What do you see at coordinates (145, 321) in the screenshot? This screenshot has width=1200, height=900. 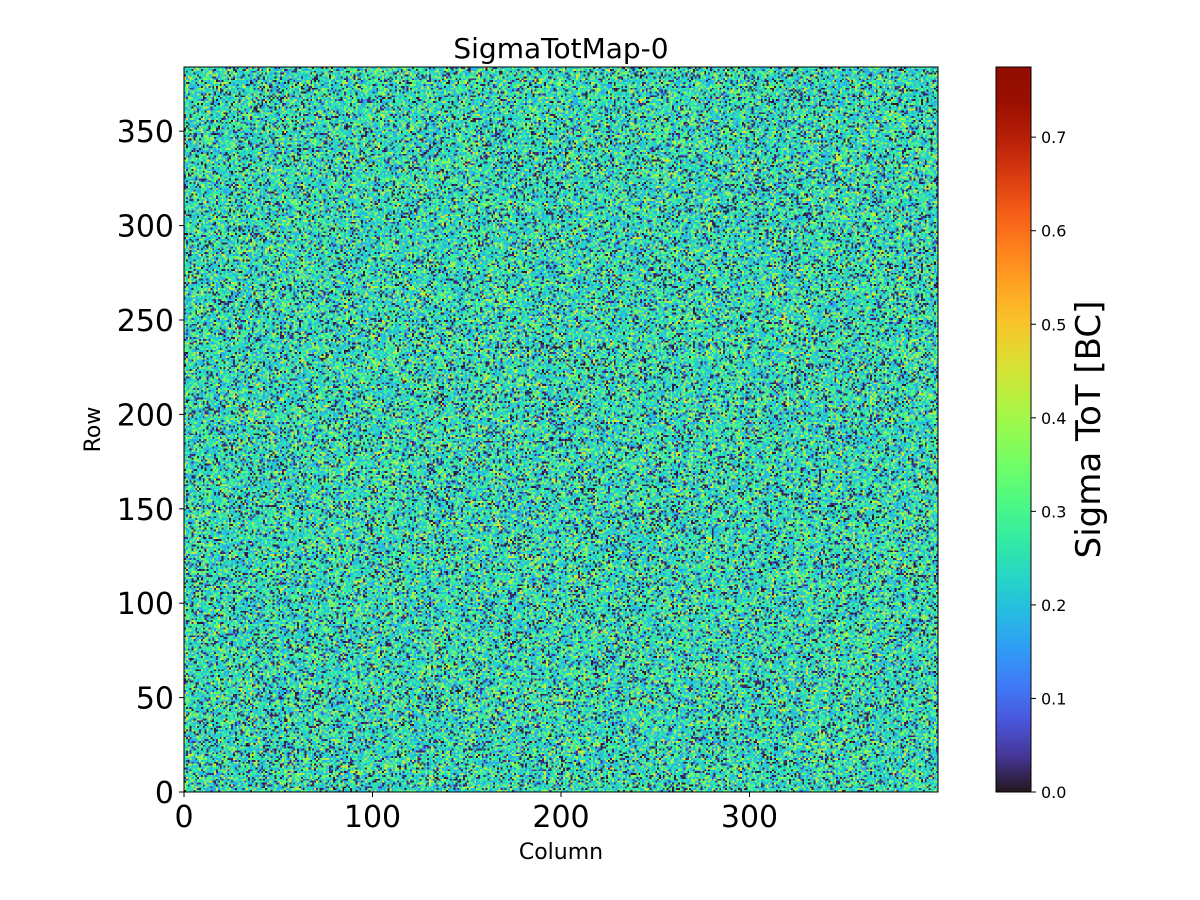 I see `y-tick-label: 250` at bounding box center [145, 321].